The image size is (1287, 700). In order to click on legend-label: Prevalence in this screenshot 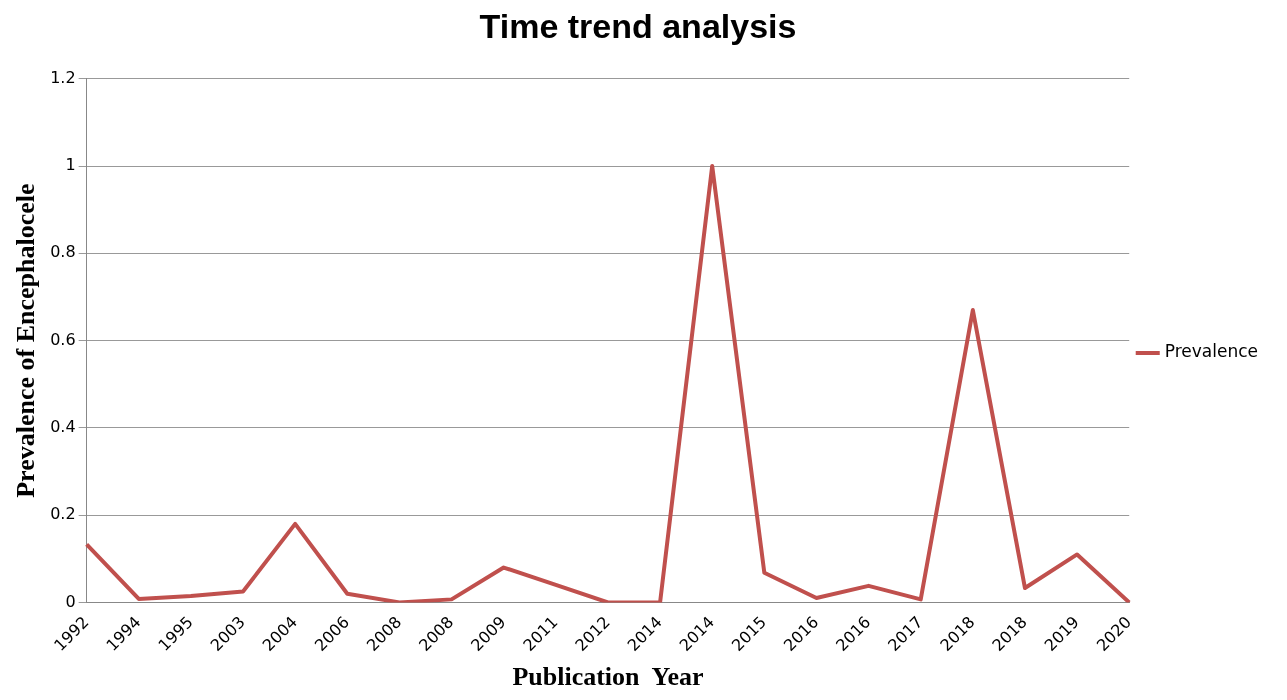, I will do `click(1211, 351)`.